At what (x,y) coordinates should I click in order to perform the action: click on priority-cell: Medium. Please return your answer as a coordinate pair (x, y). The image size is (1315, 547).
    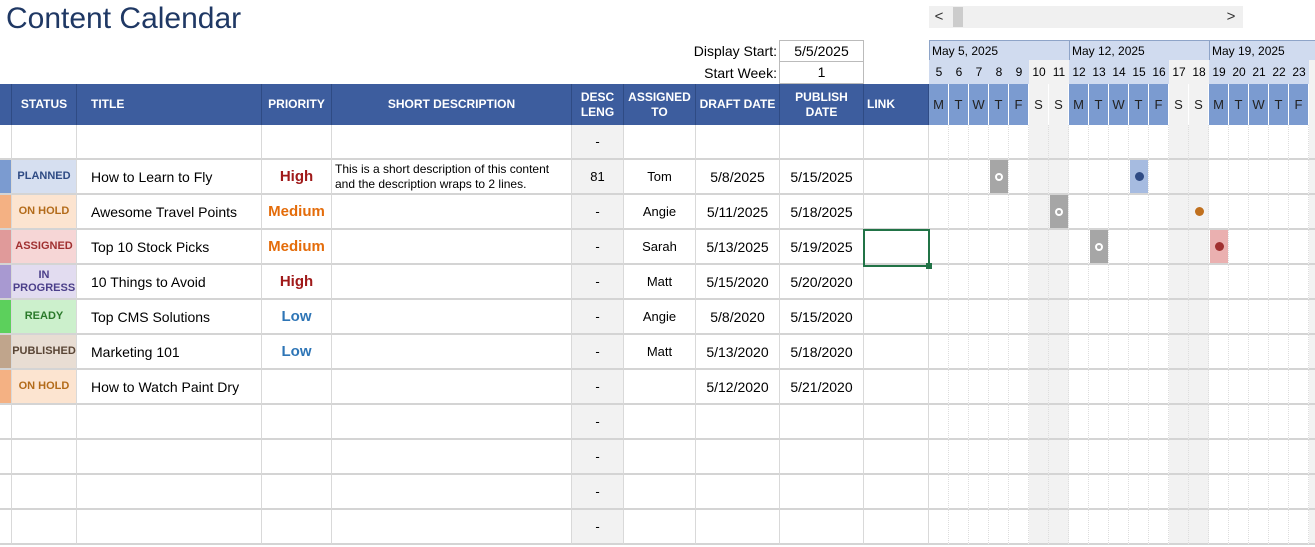
    Looking at the image, I should click on (297, 247).